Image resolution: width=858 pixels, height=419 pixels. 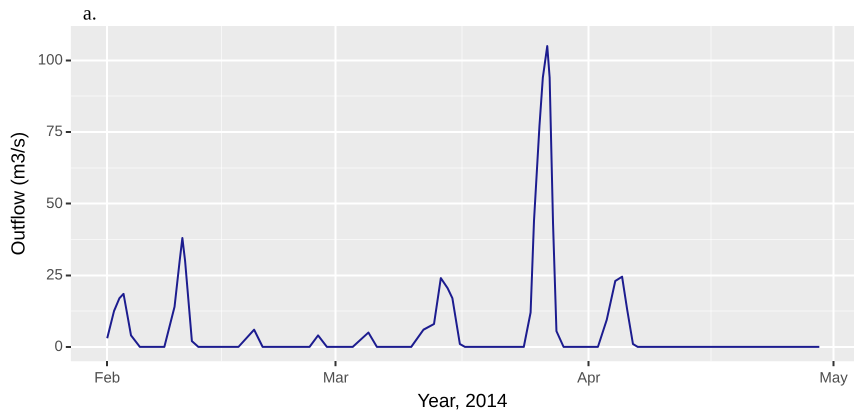 I want to click on x-tick-label: Apr, so click(x=588, y=377).